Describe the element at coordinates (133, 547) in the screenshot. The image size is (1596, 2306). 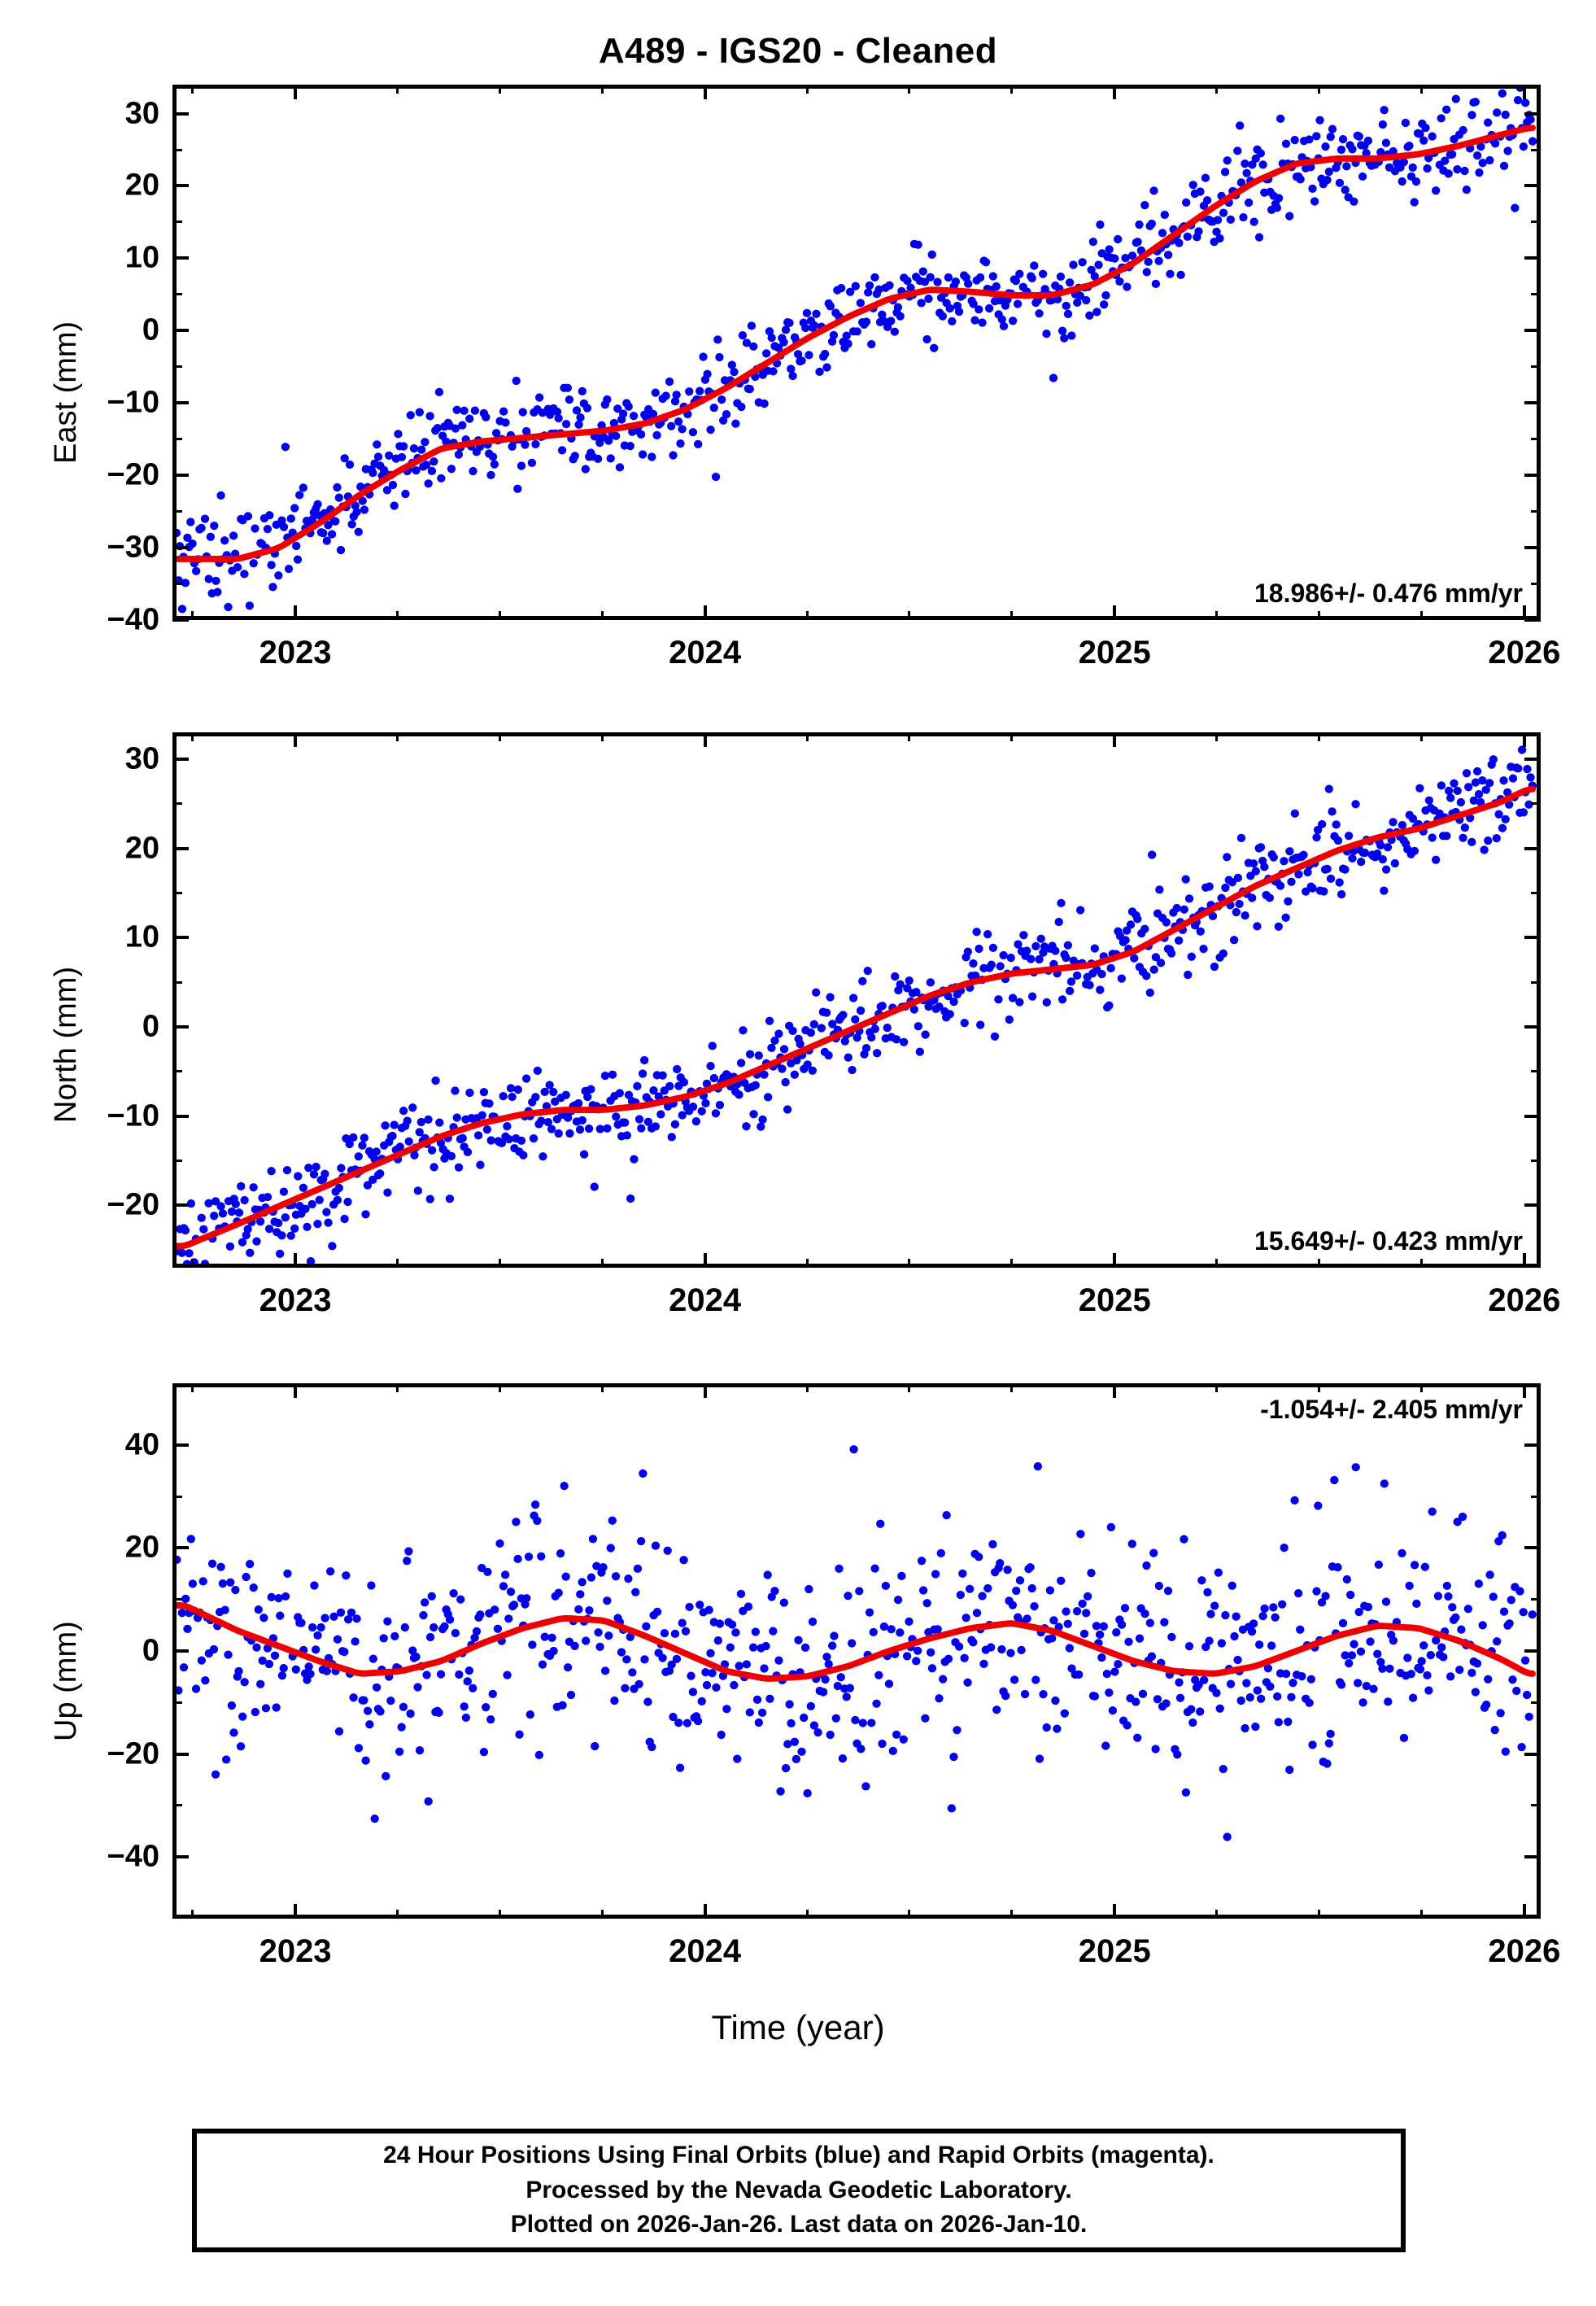
I see `y-tick-label: −30` at that location.